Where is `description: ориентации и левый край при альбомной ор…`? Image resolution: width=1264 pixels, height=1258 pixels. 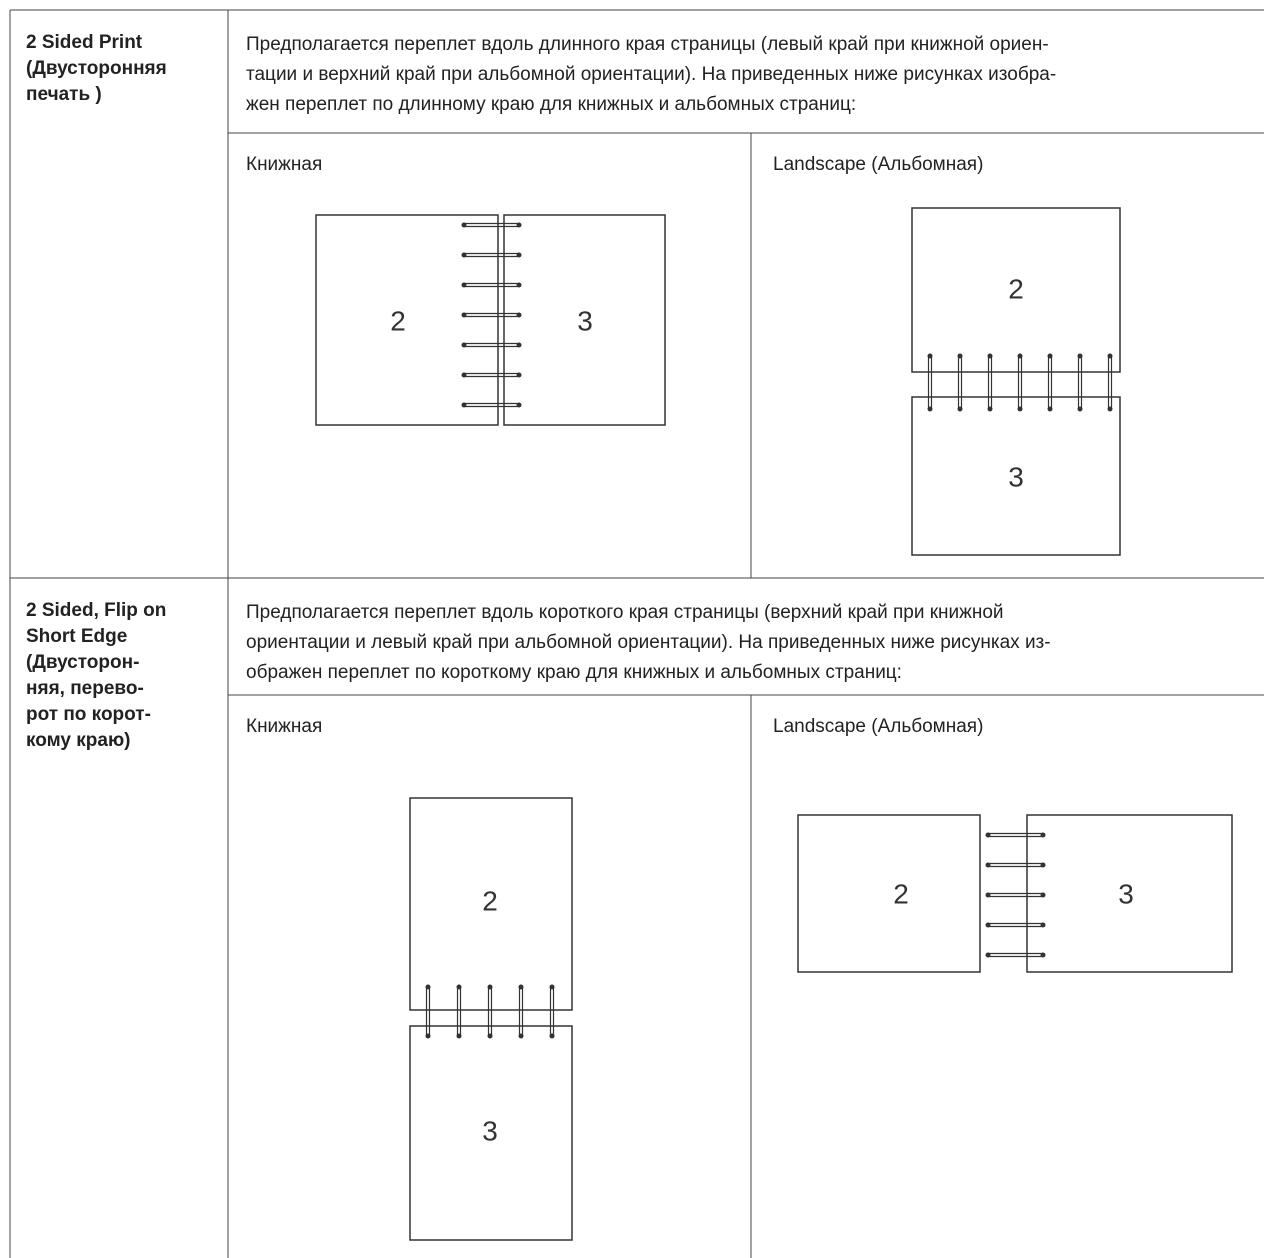 description: ориентации и левый край при альбомной ор… is located at coordinates (648, 642).